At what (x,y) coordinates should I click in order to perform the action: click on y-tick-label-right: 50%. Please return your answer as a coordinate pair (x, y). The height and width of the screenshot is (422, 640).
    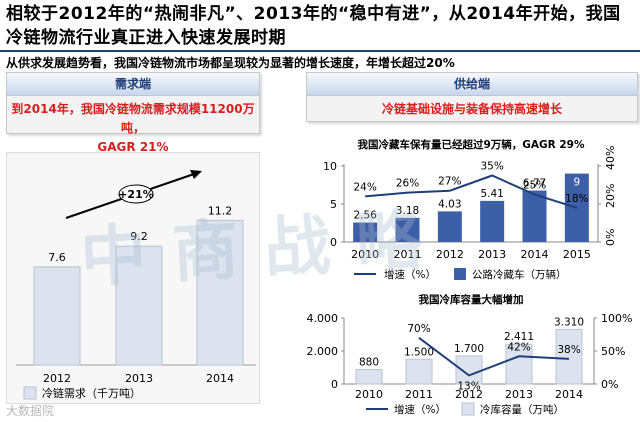
    Looking at the image, I should click on (613, 351).